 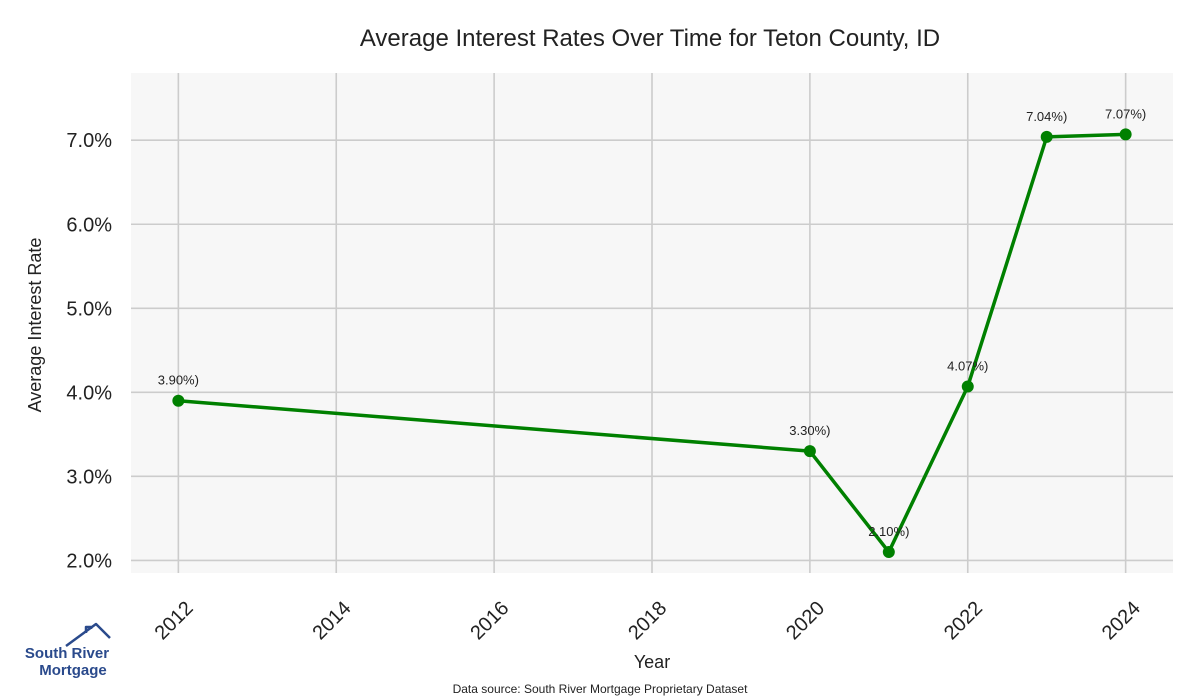 I want to click on x-tick-label: 2020, so click(x=805, y=620).